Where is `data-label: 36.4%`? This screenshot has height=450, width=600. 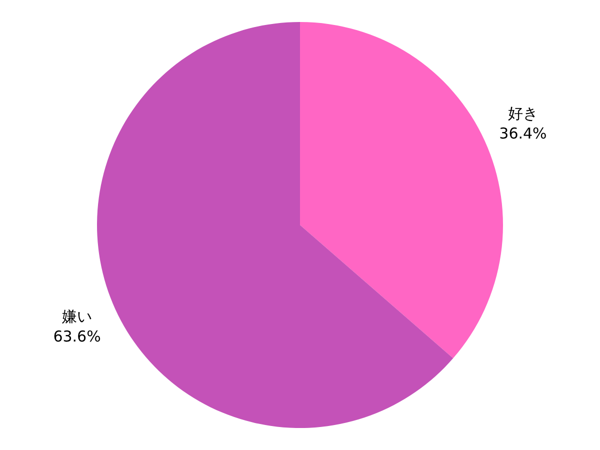
data-label: 36.4% is located at coordinates (523, 133).